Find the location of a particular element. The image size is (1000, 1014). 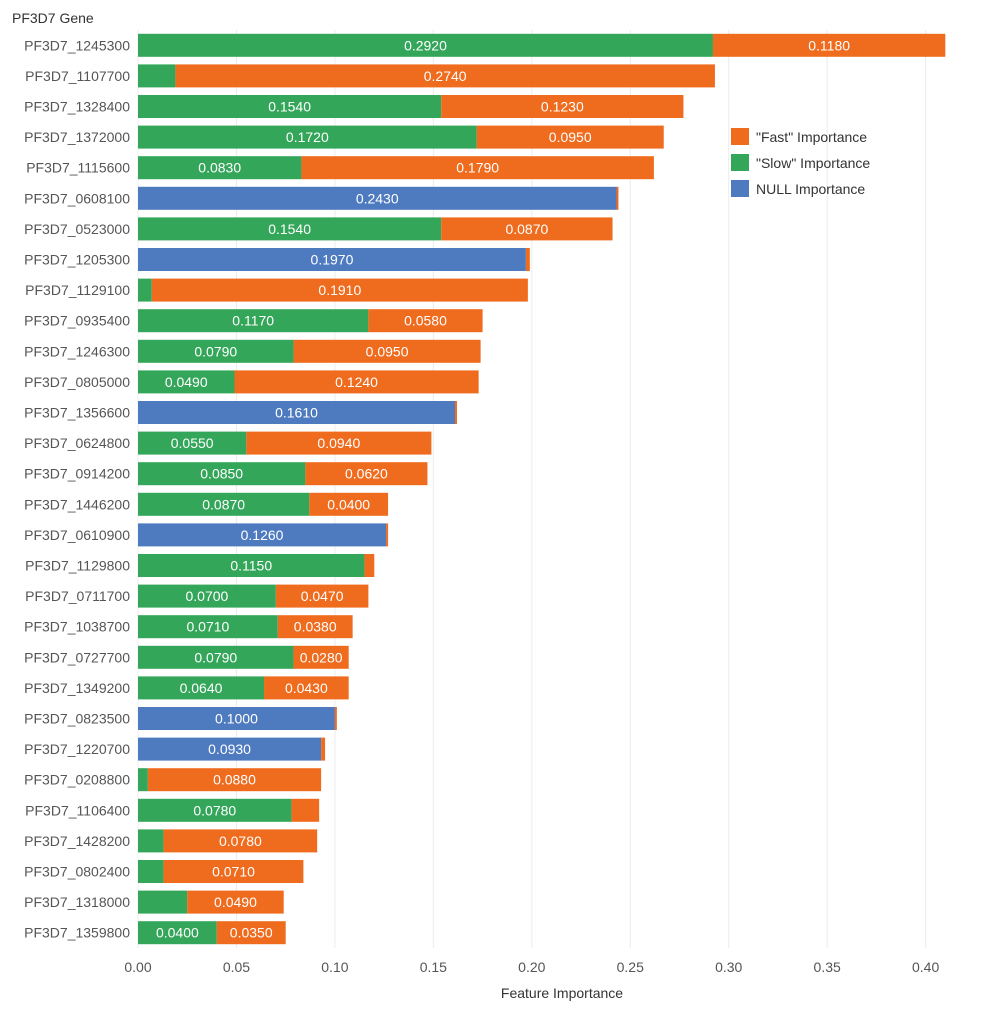

gene-label: PF3D7_1246300 is located at coordinates (77, 351).